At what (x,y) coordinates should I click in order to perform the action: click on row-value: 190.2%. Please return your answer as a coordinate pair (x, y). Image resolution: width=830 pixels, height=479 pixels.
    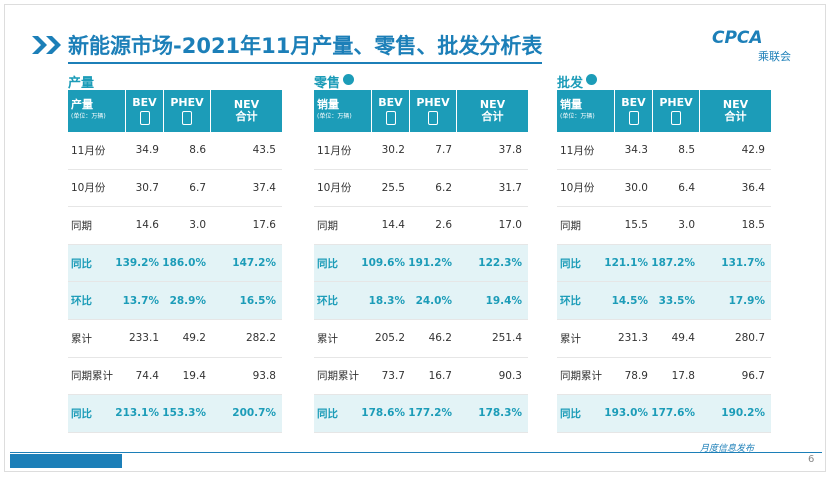
    Looking at the image, I should click on (735, 414).